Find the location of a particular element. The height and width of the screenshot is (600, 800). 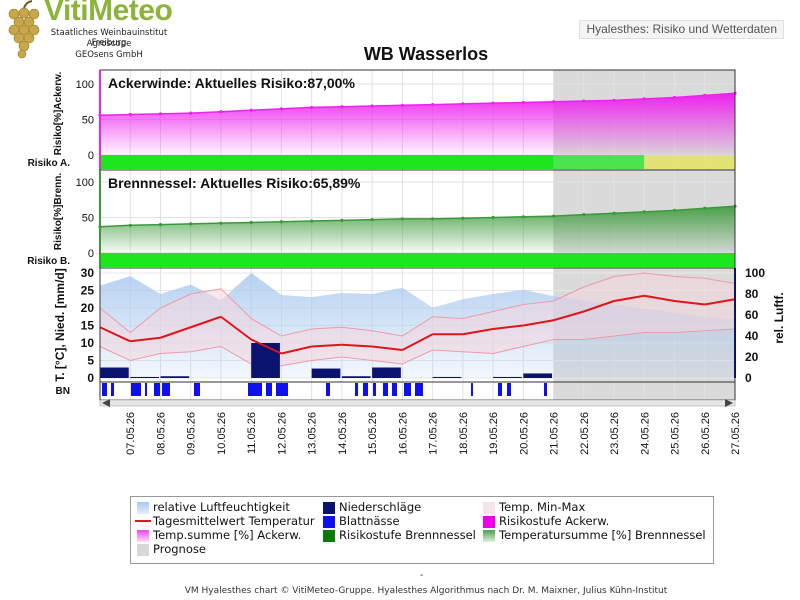

date-tick-label: 24.05.26 is located at coordinates (645, 433).